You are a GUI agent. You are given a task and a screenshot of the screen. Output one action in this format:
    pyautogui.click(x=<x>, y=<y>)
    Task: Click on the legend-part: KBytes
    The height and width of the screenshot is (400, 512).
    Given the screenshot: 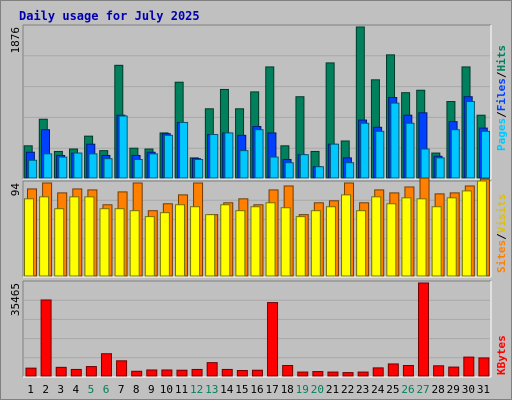 What is the action you would take?
    pyautogui.click(x=501, y=355)
    